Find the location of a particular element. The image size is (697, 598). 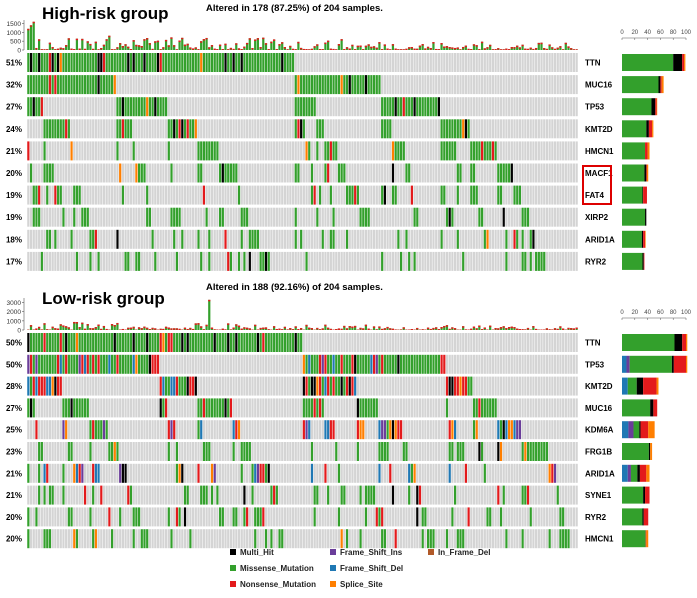

gene-bar-multi_hit is located at coordinates (652, 408).